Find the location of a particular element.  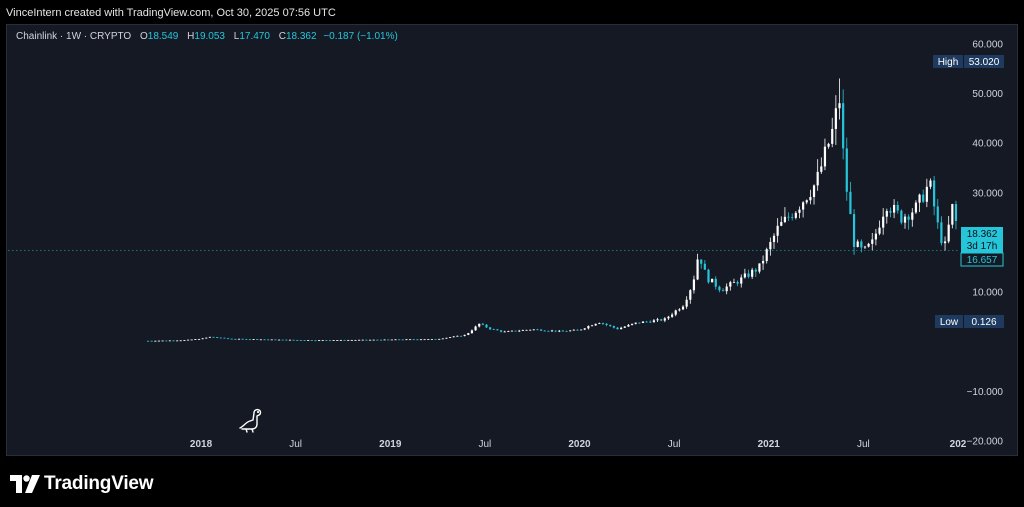

change-value: −0.187 (−1.01%) is located at coordinates (360, 36).